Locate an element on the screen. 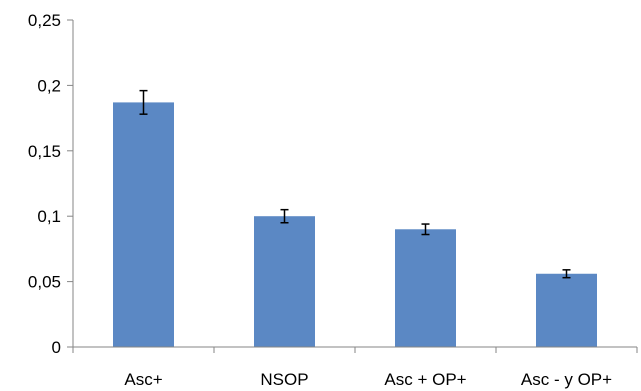 This screenshot has height=391, width=641. x-tick-label: NSOP is located at coordinates (284, 379).